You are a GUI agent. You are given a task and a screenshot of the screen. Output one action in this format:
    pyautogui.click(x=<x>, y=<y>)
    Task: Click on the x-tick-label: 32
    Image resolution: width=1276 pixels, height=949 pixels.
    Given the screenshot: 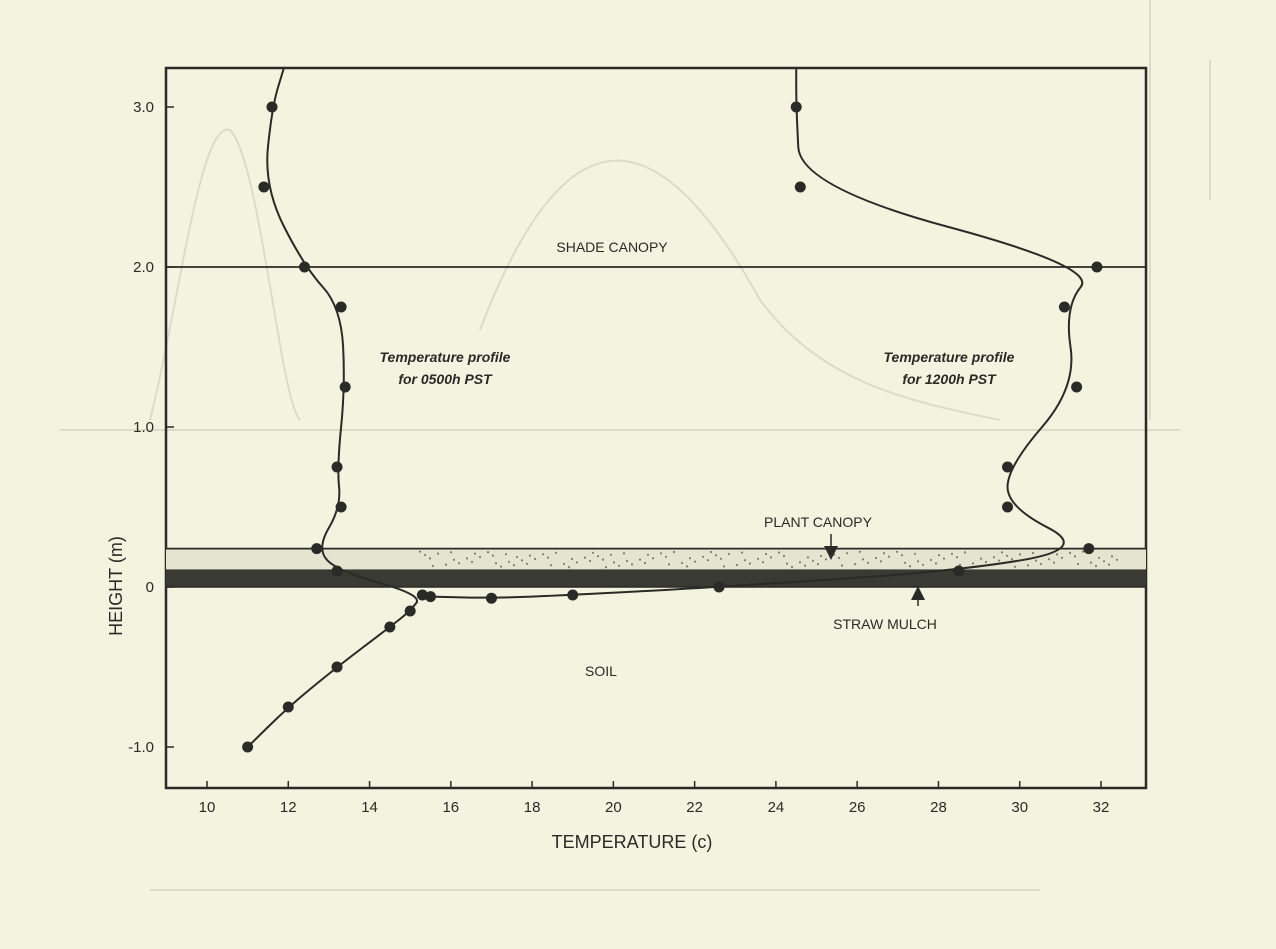 What is the action you would take?
    pyautogui.click(x=1101, y=807)
    